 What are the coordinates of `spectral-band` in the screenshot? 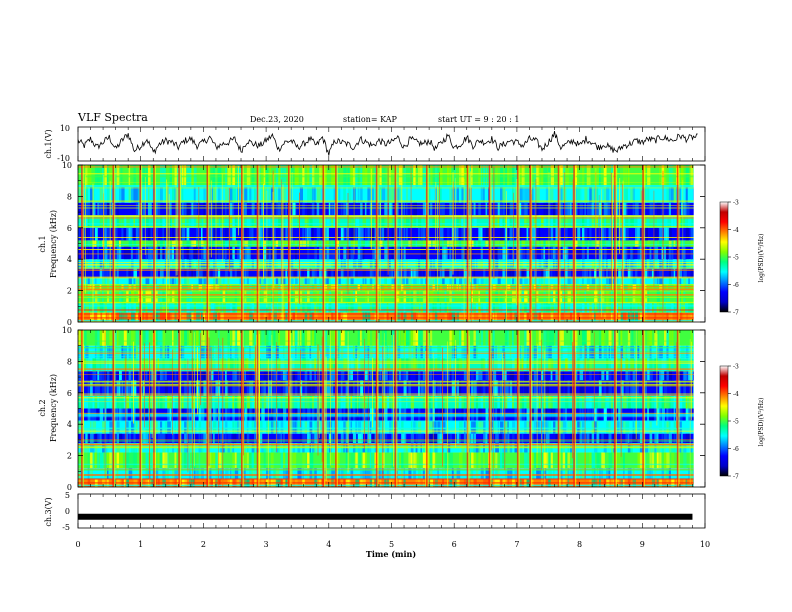 It's located at (391, 264).